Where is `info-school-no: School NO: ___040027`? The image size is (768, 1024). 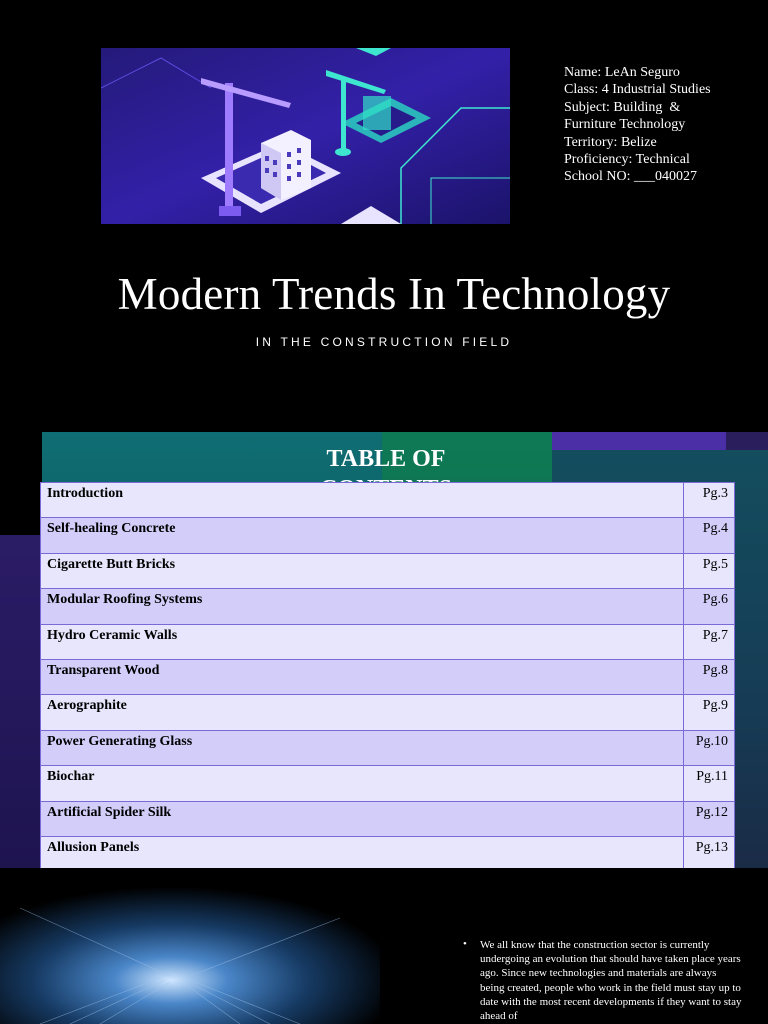 info-school-no: School NO: ___040027 is located at coordinates (630, 177).